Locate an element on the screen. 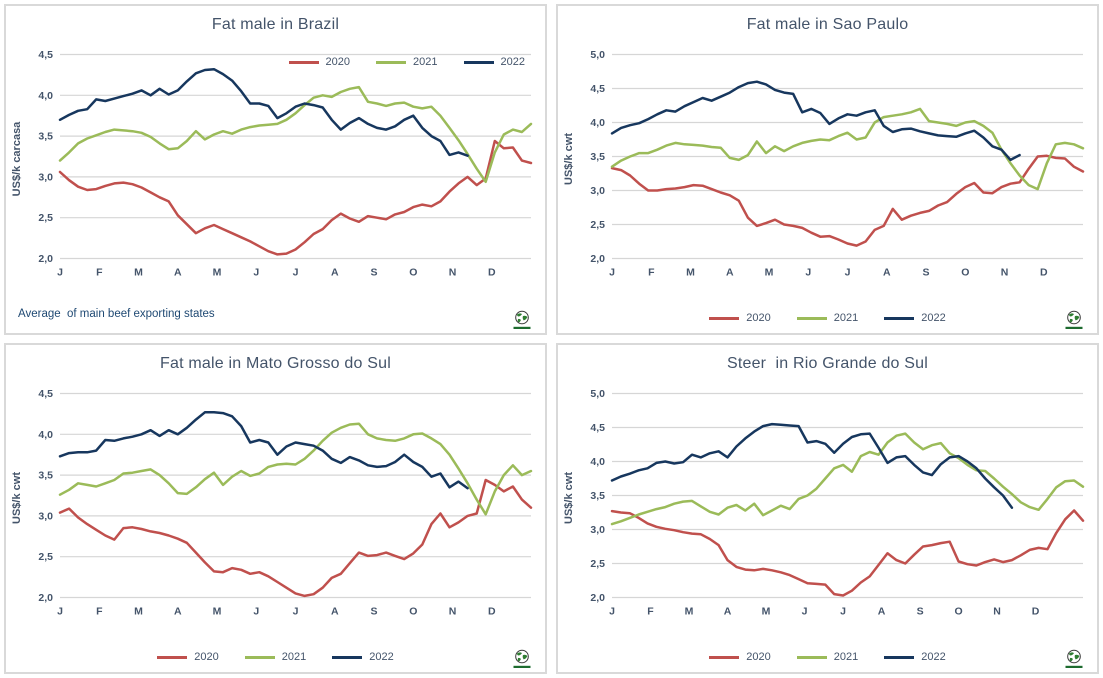 This screenshot has width=1103, height=678. chart-title-mato-grosso: Fat male in Mato Grosso do Sul is located at coordinates (275, 363).